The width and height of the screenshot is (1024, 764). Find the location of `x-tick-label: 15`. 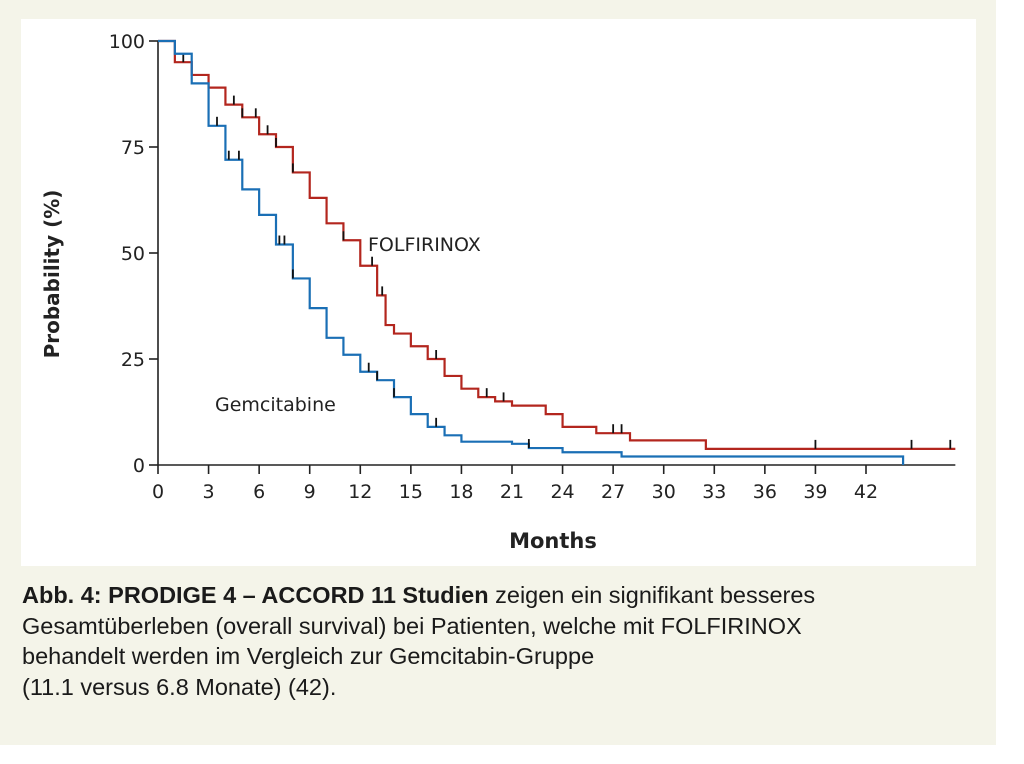

x-tick-label: 15 is located at coordinates (411, 492).